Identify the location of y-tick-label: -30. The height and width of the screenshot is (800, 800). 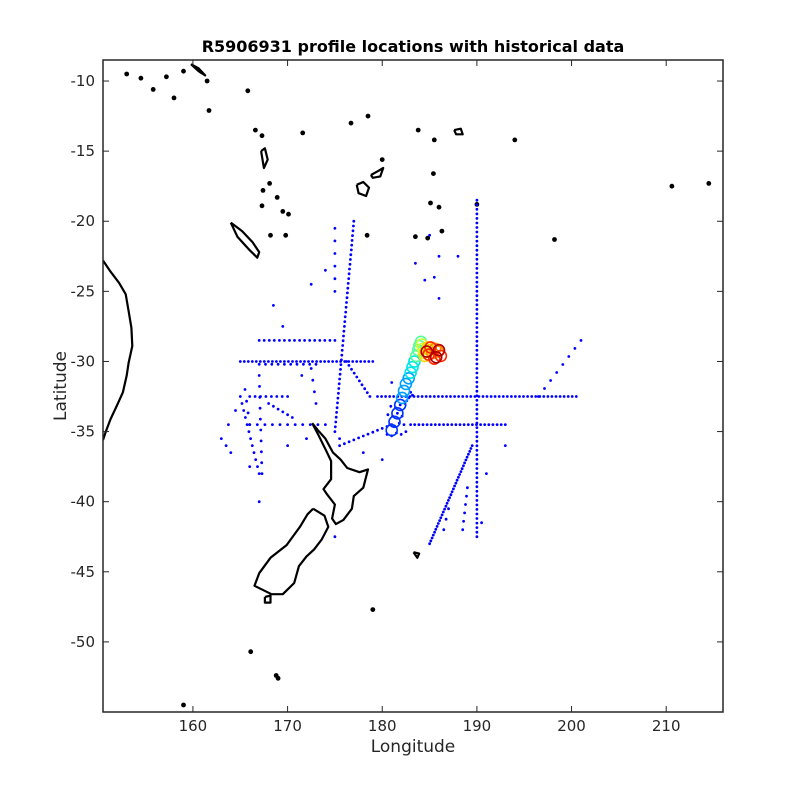
(83, 361).